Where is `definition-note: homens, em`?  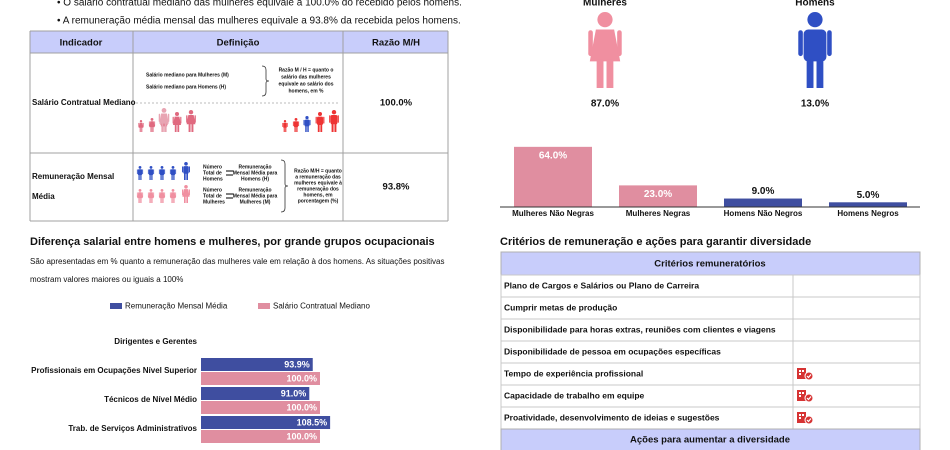
definition-note: homens, em is located at coordinates (318, 195).